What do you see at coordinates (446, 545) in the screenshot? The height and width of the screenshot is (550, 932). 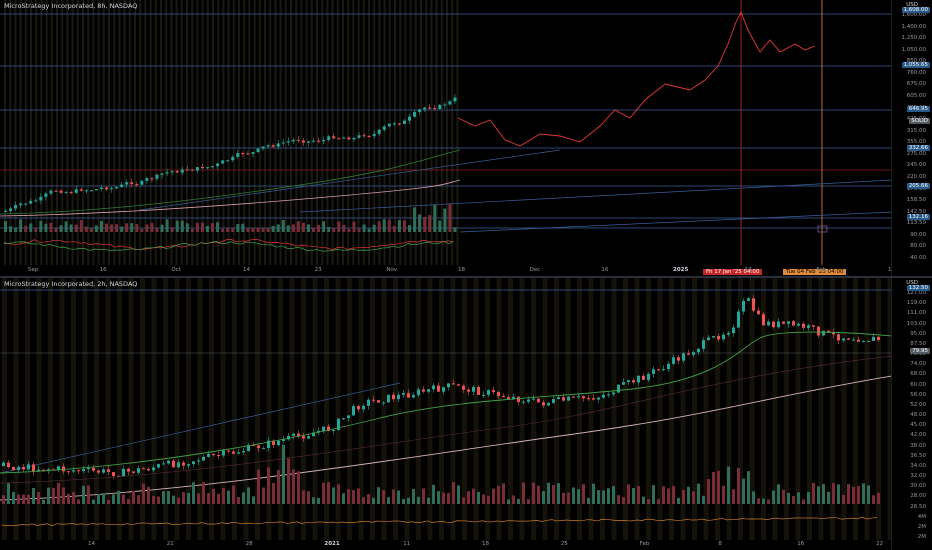 I see `bottom-time-axis: 14 21 28 2021 11 18 25 Feb 8 16 22` at bounding box center [446, 545].